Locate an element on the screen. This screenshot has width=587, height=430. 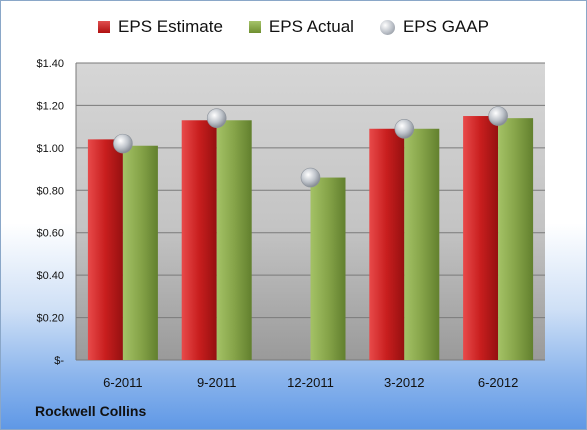
y-tick-label: $0.60 is located at coordinates (50, 234).